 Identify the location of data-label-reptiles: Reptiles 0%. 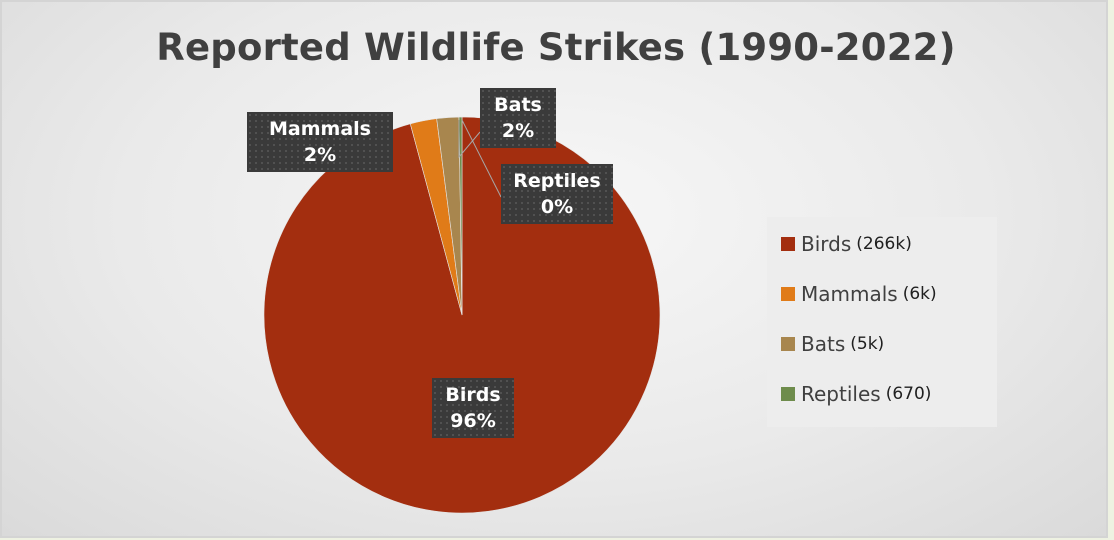
(557, 194).